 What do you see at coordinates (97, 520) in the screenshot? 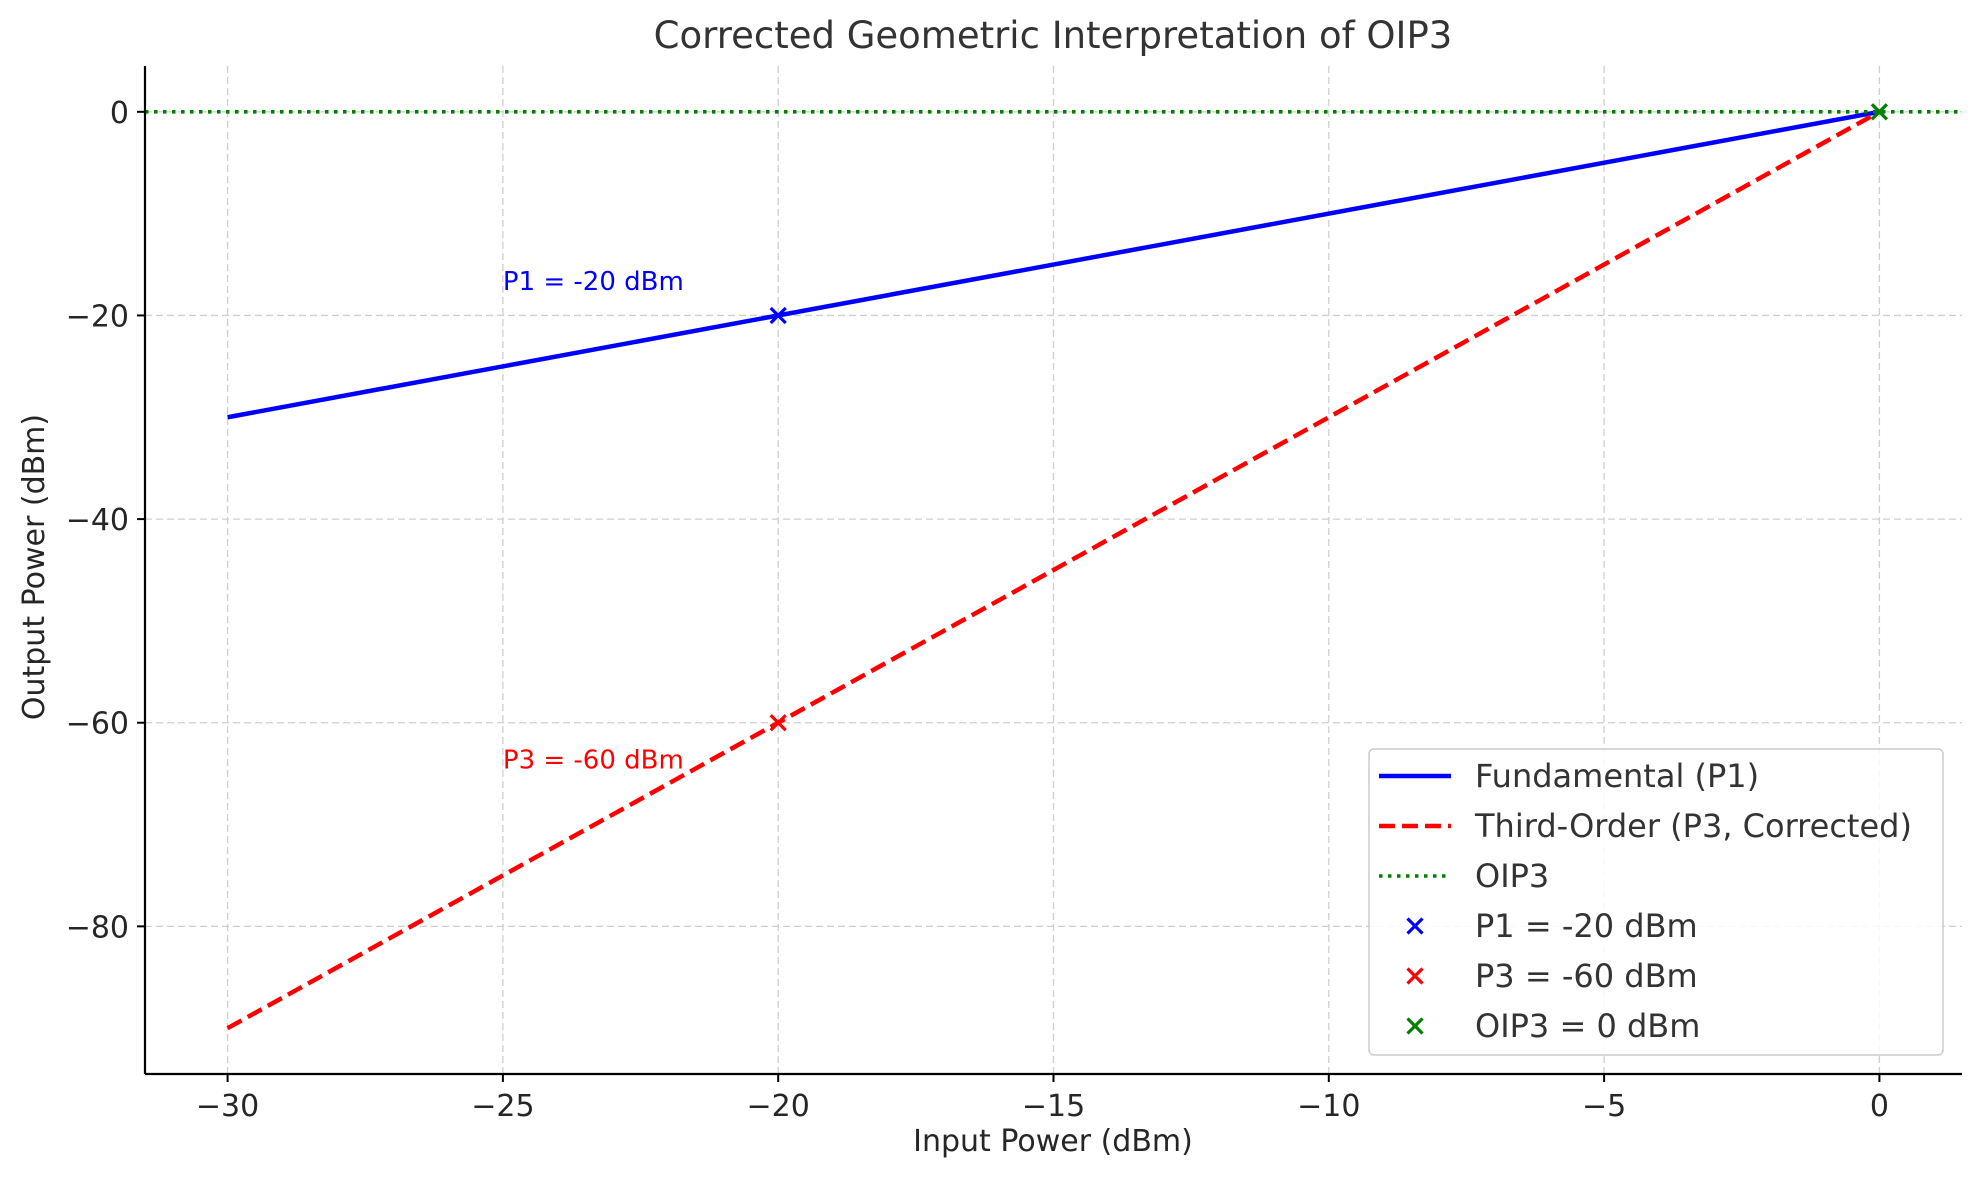
I see `y-tick-label: −40` at bounding box center [97, 520].